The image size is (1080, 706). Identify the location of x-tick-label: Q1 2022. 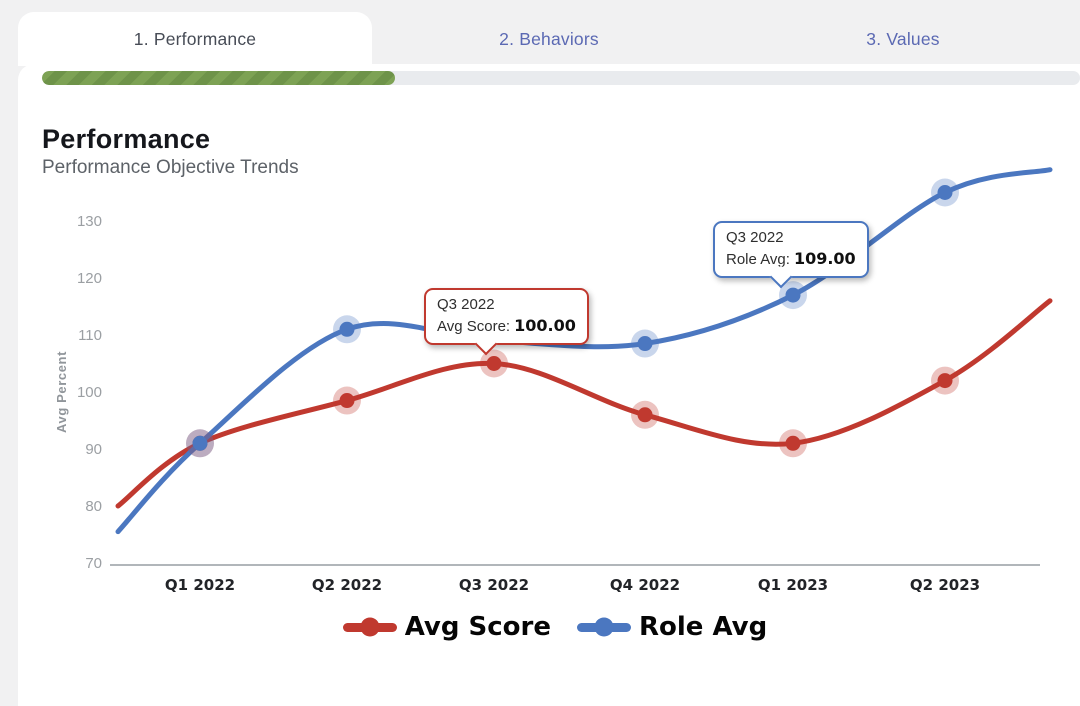
(200, 585).